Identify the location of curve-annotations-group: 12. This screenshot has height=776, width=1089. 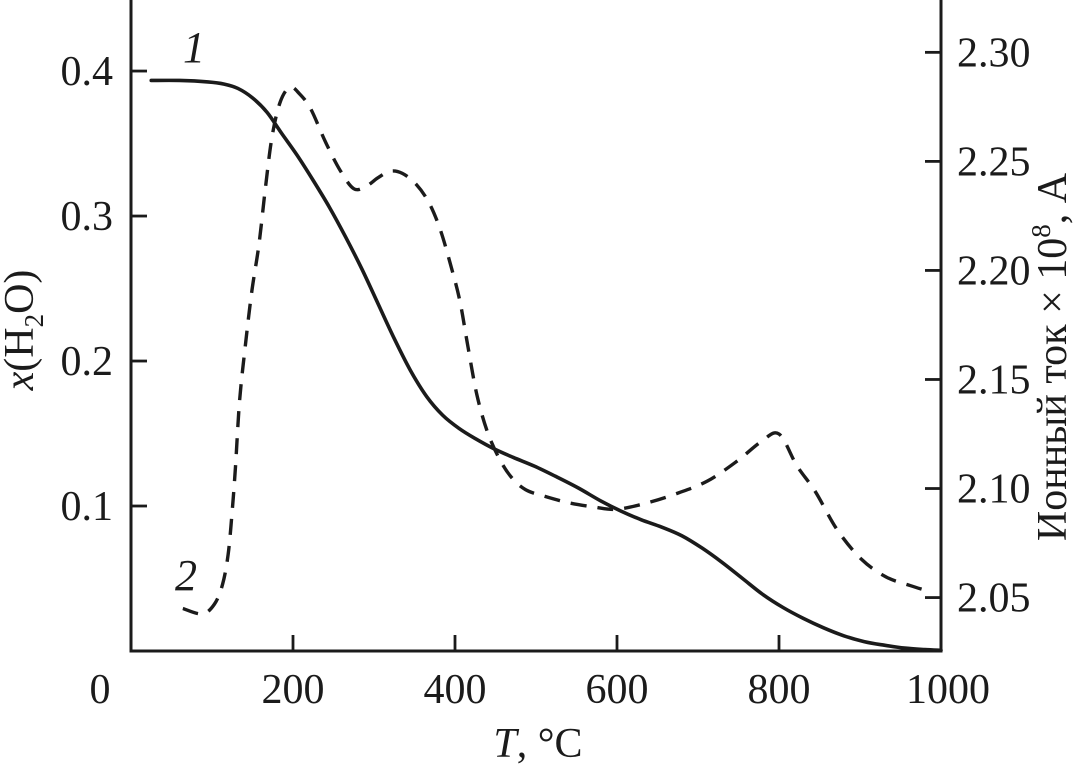
(190, 311).